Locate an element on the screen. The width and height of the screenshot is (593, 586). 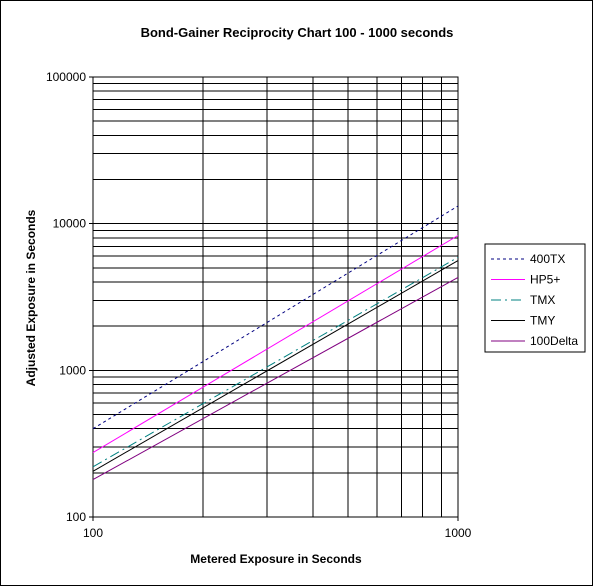
legend: 400TX HP5+ TMX TMY 100Delta is located at coordinates (535, 298).